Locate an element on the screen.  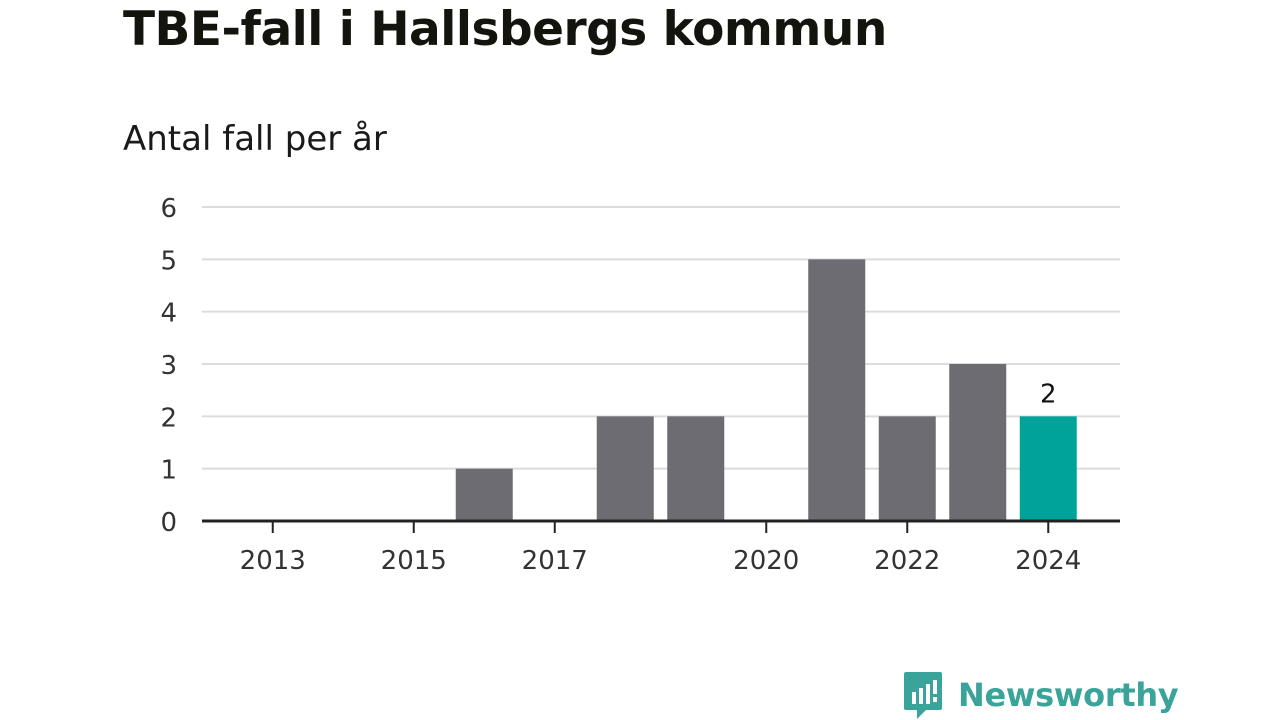
bar-2023 is located at coordinates (978, 442).